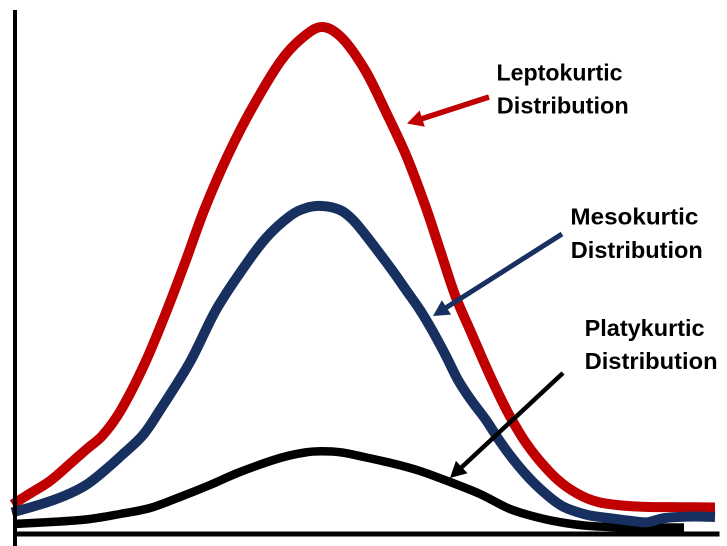  What do you see at coordinates (560, 73) in the screenshot?
I see `svg-text: Leptokurtic` at bounding box center [560, 73].